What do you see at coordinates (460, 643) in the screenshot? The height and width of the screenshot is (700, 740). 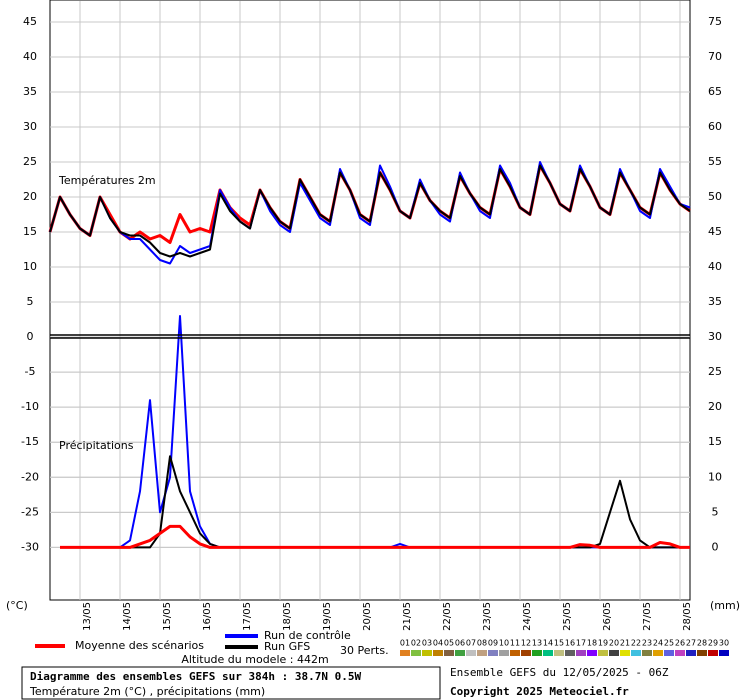 I see `perturbation-name: 06` at bounding box center [460, 643].